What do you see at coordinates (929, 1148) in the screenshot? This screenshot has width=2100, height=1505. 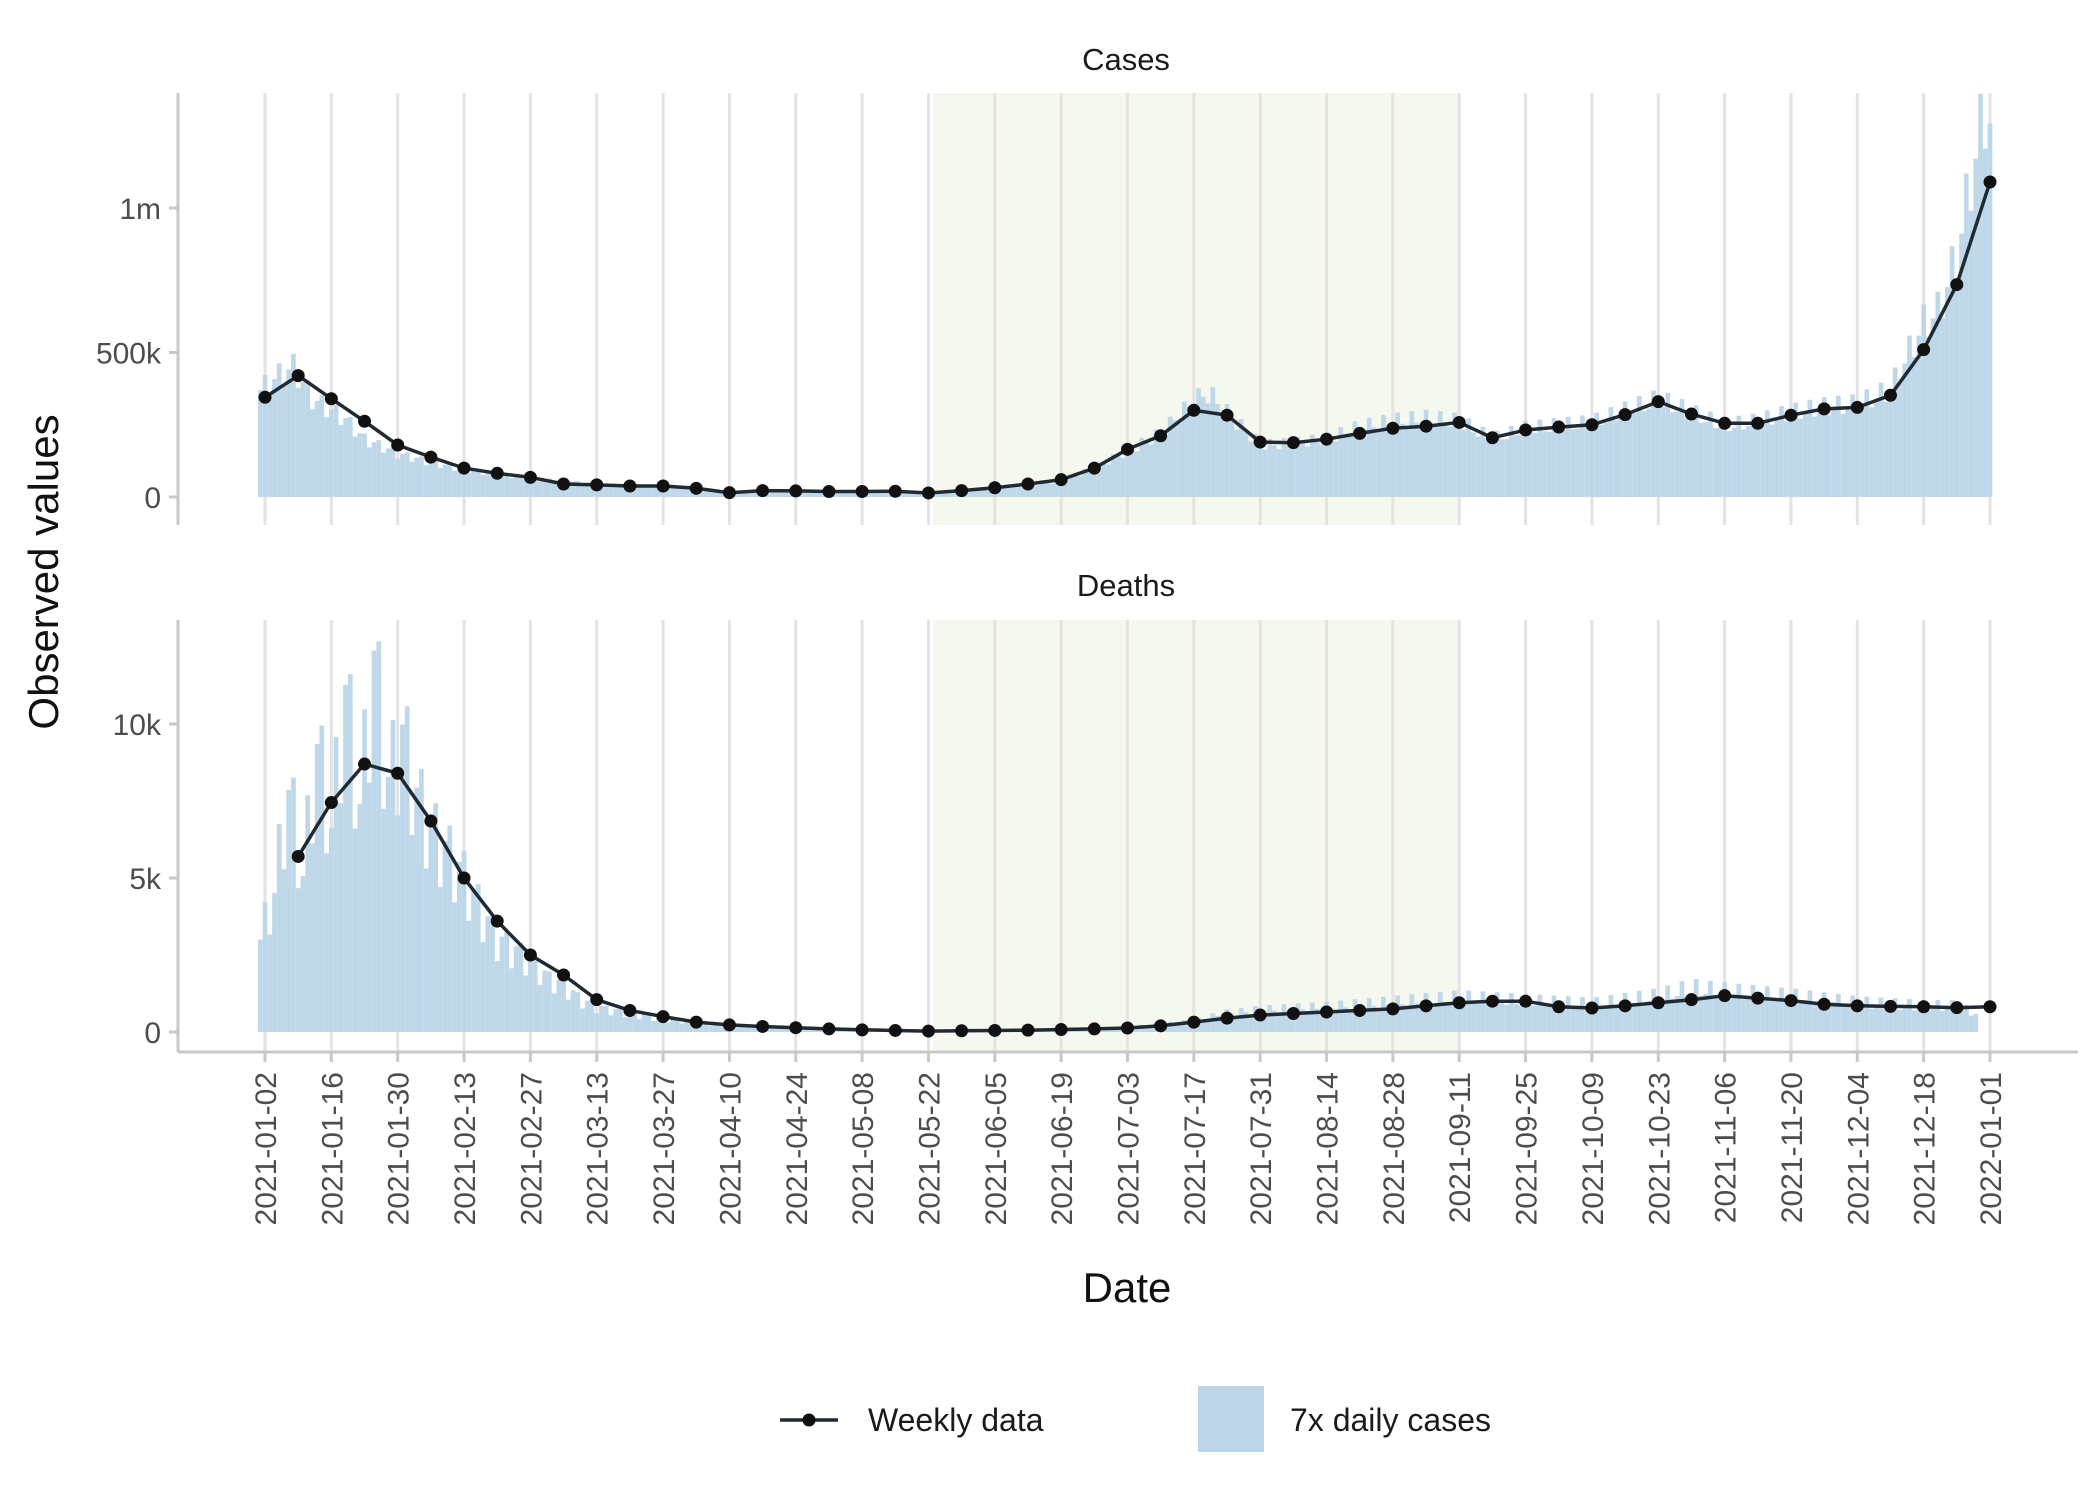 I see `x-tick-label-10: 2021-05-22` at bounding box center [929, 1148].